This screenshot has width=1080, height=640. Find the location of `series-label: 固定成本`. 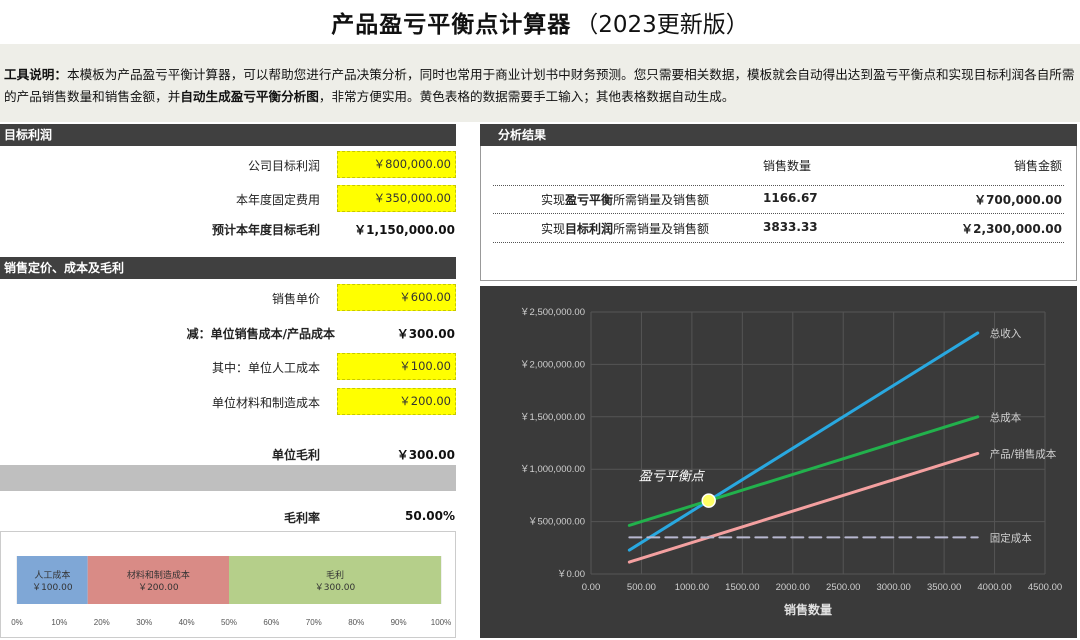

series-label: 固定成本 is located at coordinates (1011, 537).